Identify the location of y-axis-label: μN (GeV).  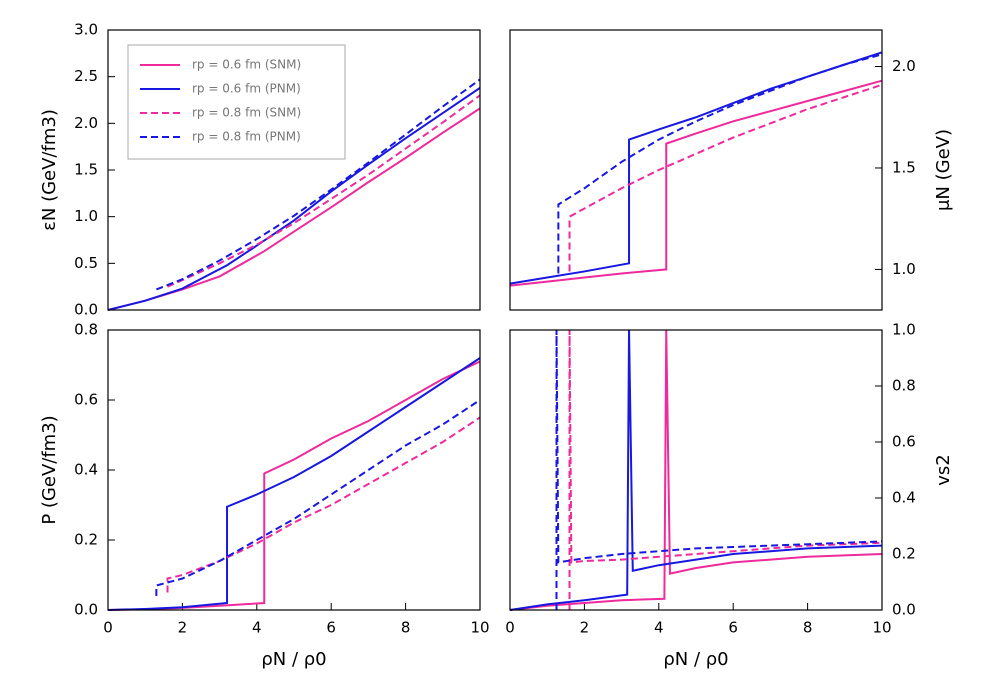
(943, 170).